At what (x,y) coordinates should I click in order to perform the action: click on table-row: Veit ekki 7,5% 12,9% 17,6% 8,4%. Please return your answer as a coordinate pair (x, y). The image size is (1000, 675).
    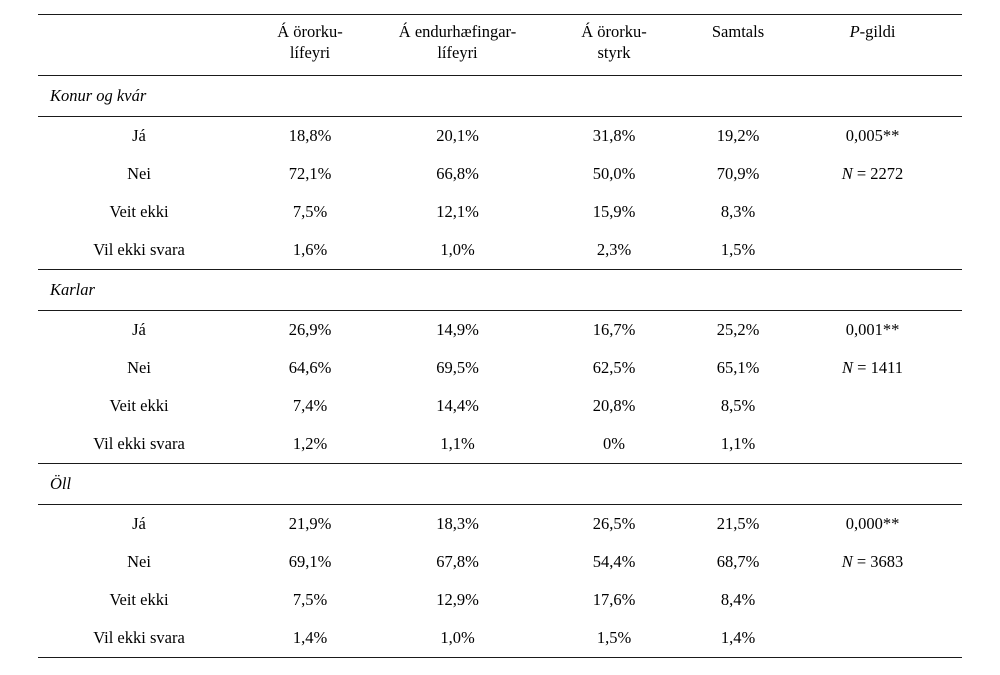
    Looking at the image, I should click on (500, 600).